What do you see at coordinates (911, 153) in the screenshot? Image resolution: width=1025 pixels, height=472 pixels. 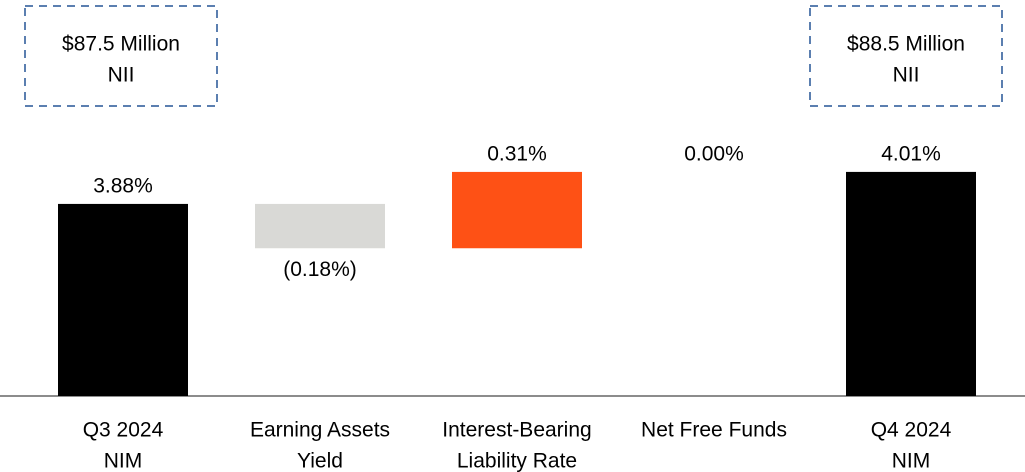 I see `data-label: 4.01%` at bounding box center [911, 153].